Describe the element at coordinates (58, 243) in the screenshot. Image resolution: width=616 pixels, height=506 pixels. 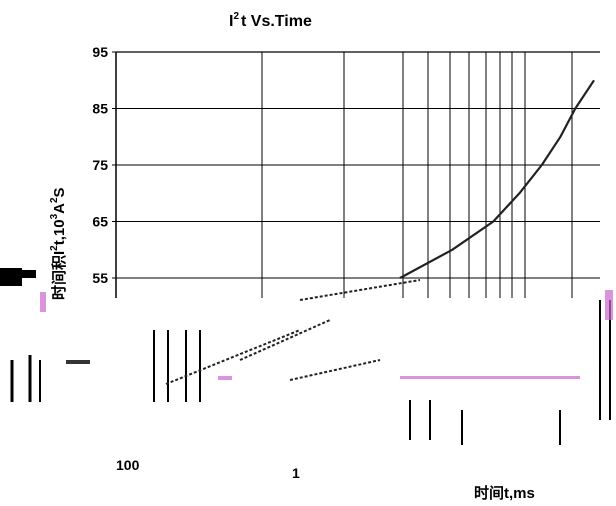
I see `y-axis-label: 时间积I2t,103A2S` at that location.